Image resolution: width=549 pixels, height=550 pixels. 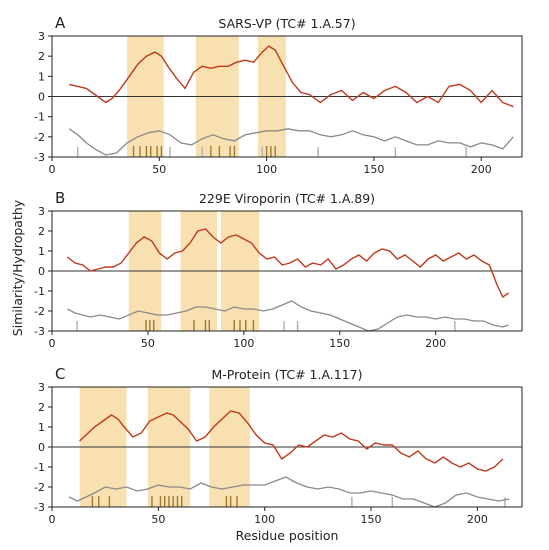 I want to click on panel-title: M-Protein (TC# 1.A.117), so click(x=286, y=374).